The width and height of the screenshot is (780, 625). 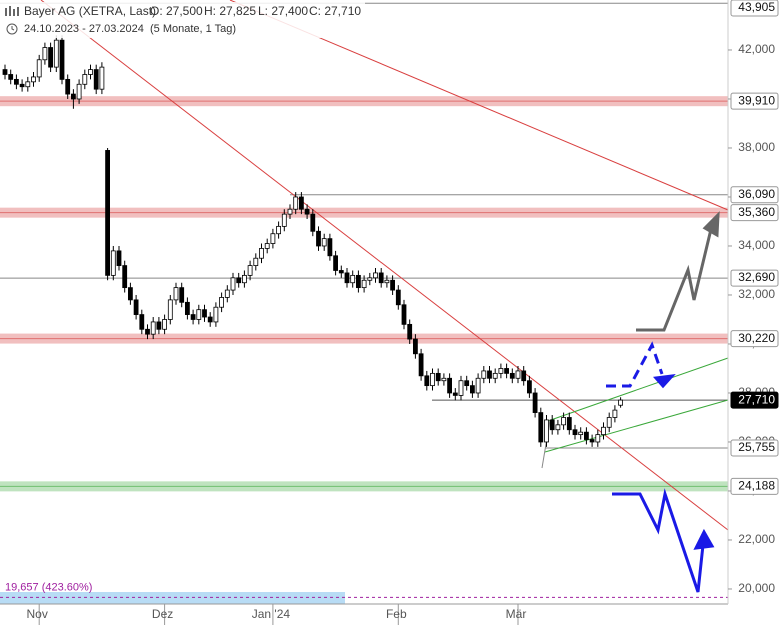 I want to click on y-tick-label: 20,000, so click(x=756, y=588).